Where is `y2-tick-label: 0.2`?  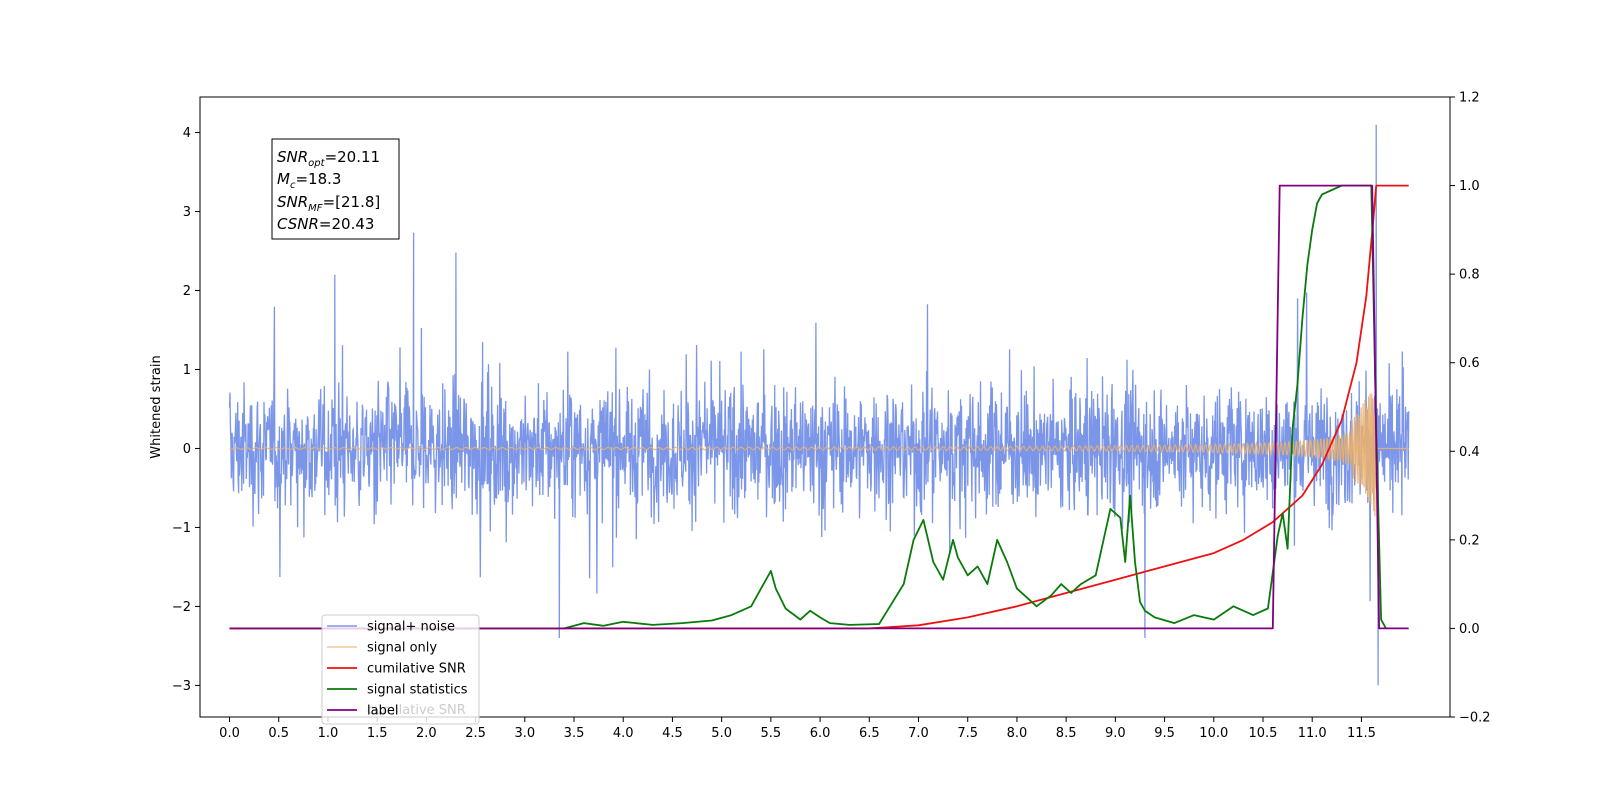
y2-tick-label: 0.2 is located at coordinates (1469, 540).